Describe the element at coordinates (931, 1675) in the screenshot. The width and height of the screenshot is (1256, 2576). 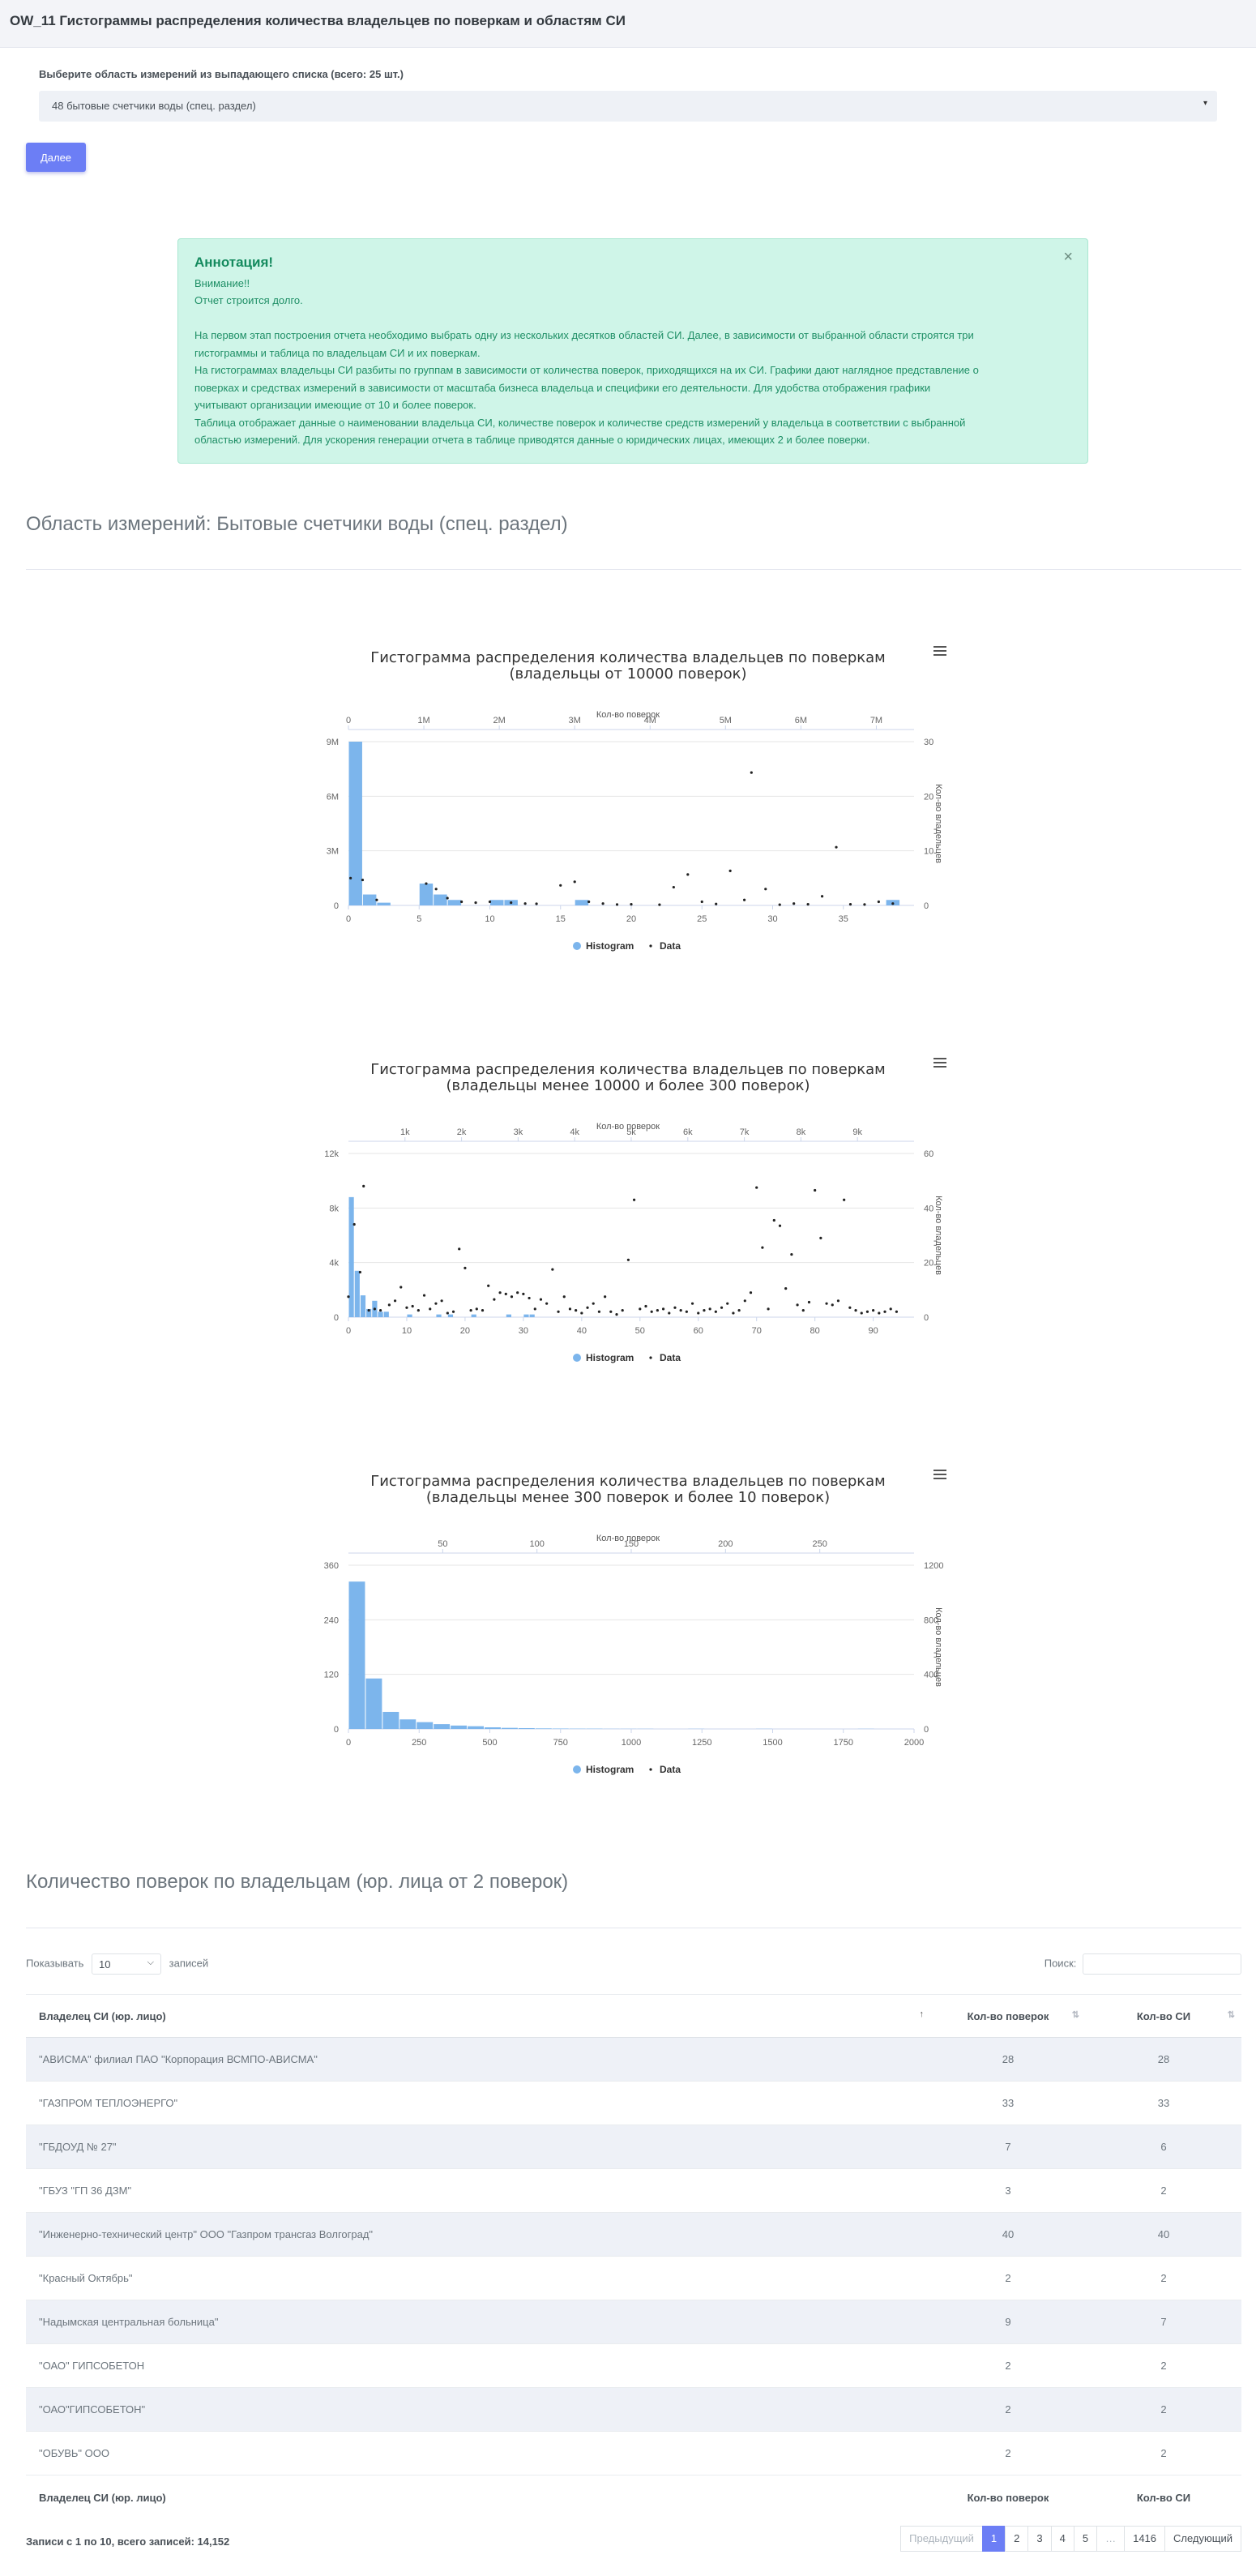
I see `right-tick-label: 400` at that location.